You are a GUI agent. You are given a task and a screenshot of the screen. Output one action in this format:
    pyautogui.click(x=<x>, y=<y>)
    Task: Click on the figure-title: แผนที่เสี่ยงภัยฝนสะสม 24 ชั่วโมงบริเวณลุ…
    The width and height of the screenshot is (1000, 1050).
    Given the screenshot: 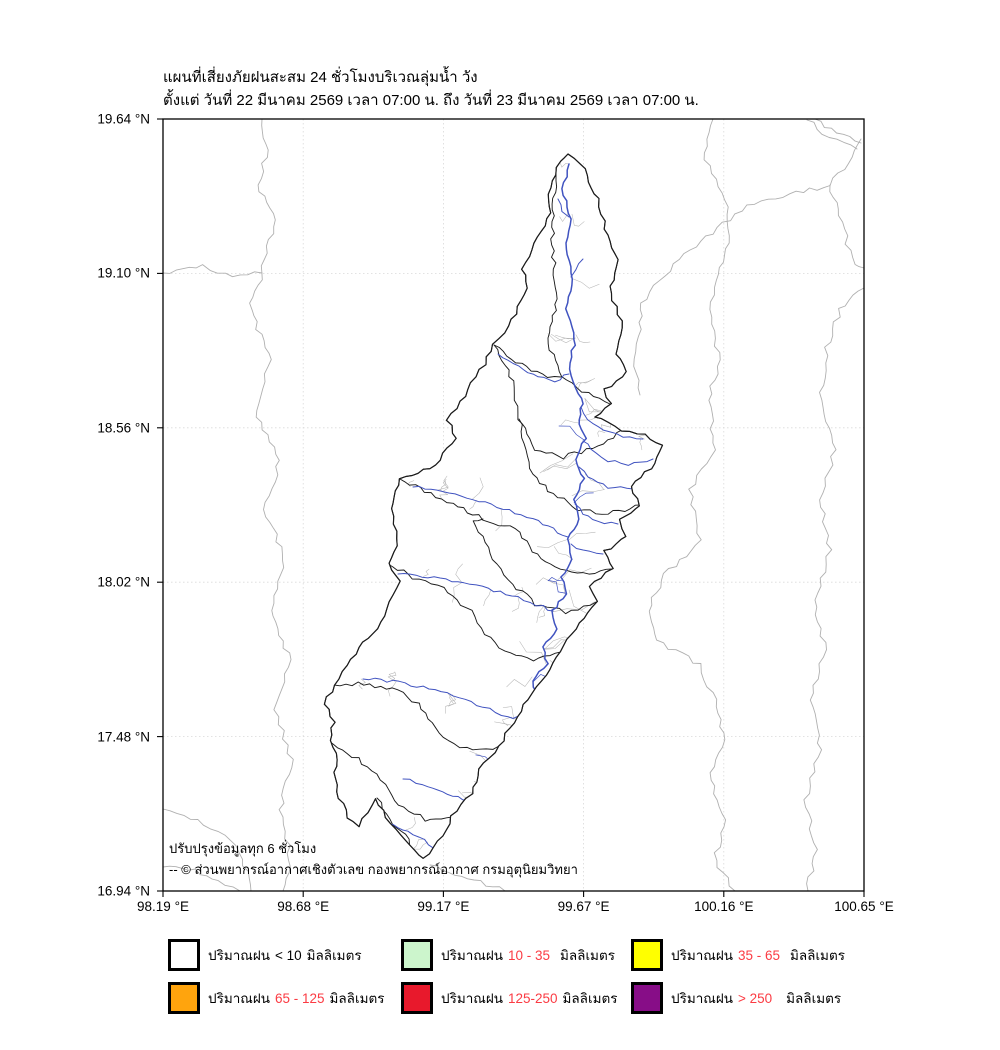 What is the action you would take?
    pyautogui.click(x=431, y=89)
    